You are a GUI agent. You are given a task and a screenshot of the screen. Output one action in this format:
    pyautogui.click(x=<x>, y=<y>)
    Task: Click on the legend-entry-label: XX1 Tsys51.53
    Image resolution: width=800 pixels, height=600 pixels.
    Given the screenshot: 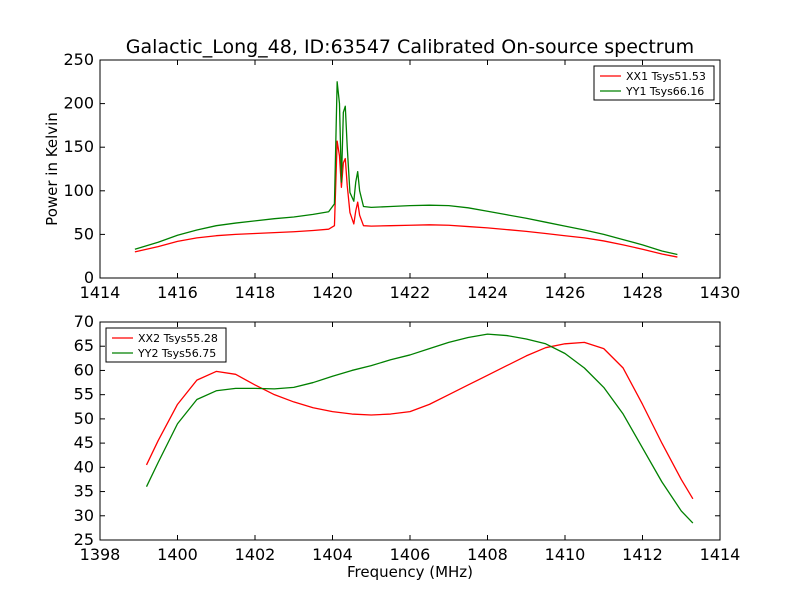 What is the action you would take?
    pyautogui.click(x=666, y=76)
    